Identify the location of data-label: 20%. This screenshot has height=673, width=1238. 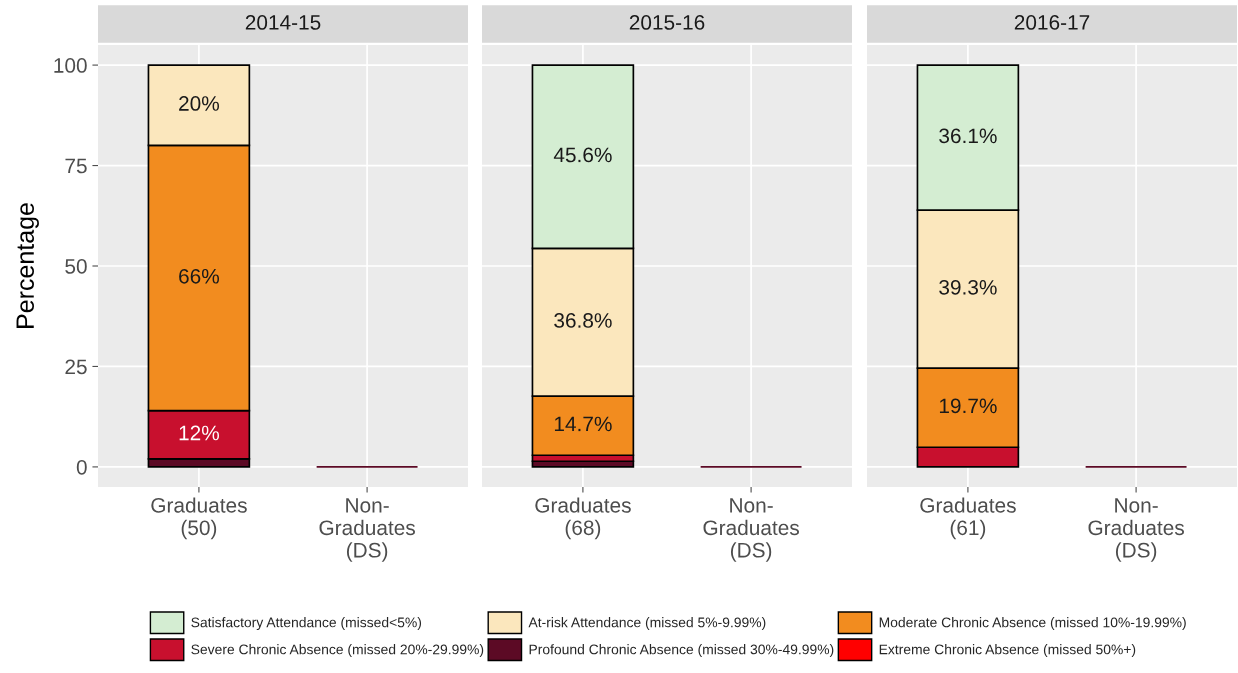
(199, 103).